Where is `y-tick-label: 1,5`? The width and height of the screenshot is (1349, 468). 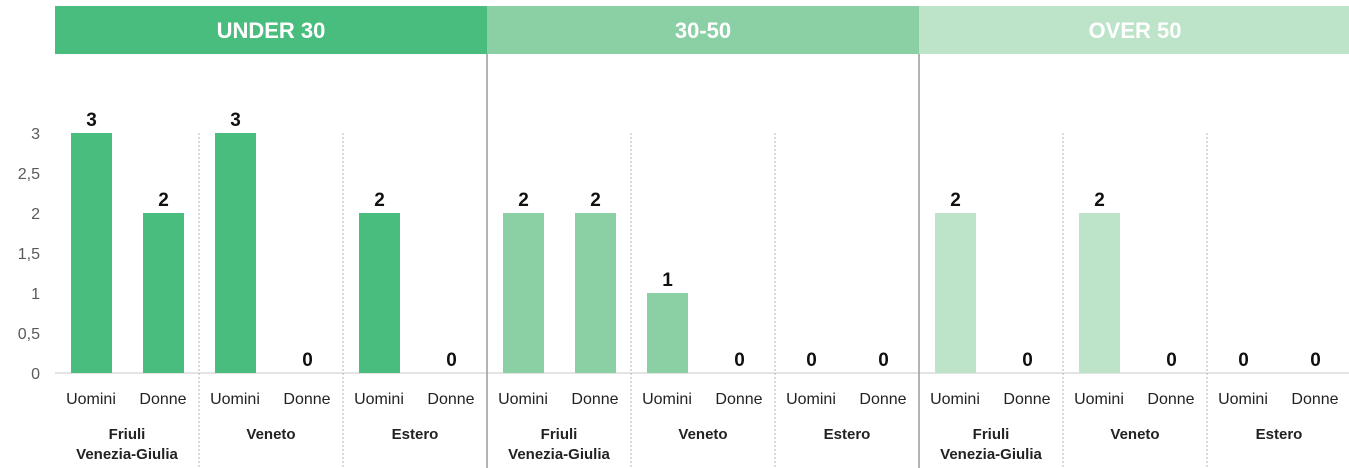
y-tick-label: 1,5 is located at coordinates (29, 254).